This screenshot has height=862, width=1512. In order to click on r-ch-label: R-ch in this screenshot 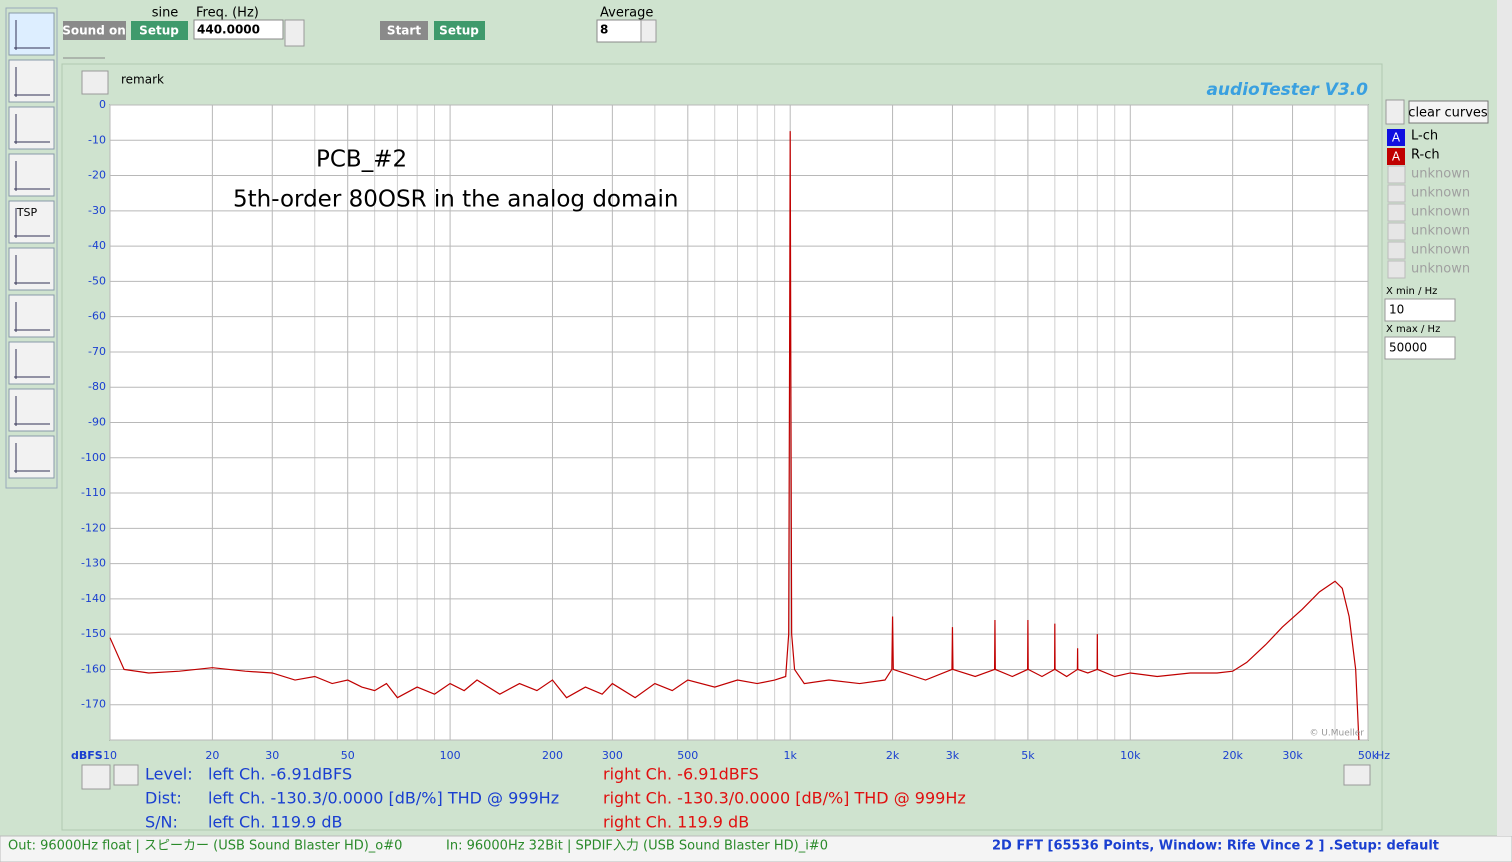, I will do `click(1425, 155)`.